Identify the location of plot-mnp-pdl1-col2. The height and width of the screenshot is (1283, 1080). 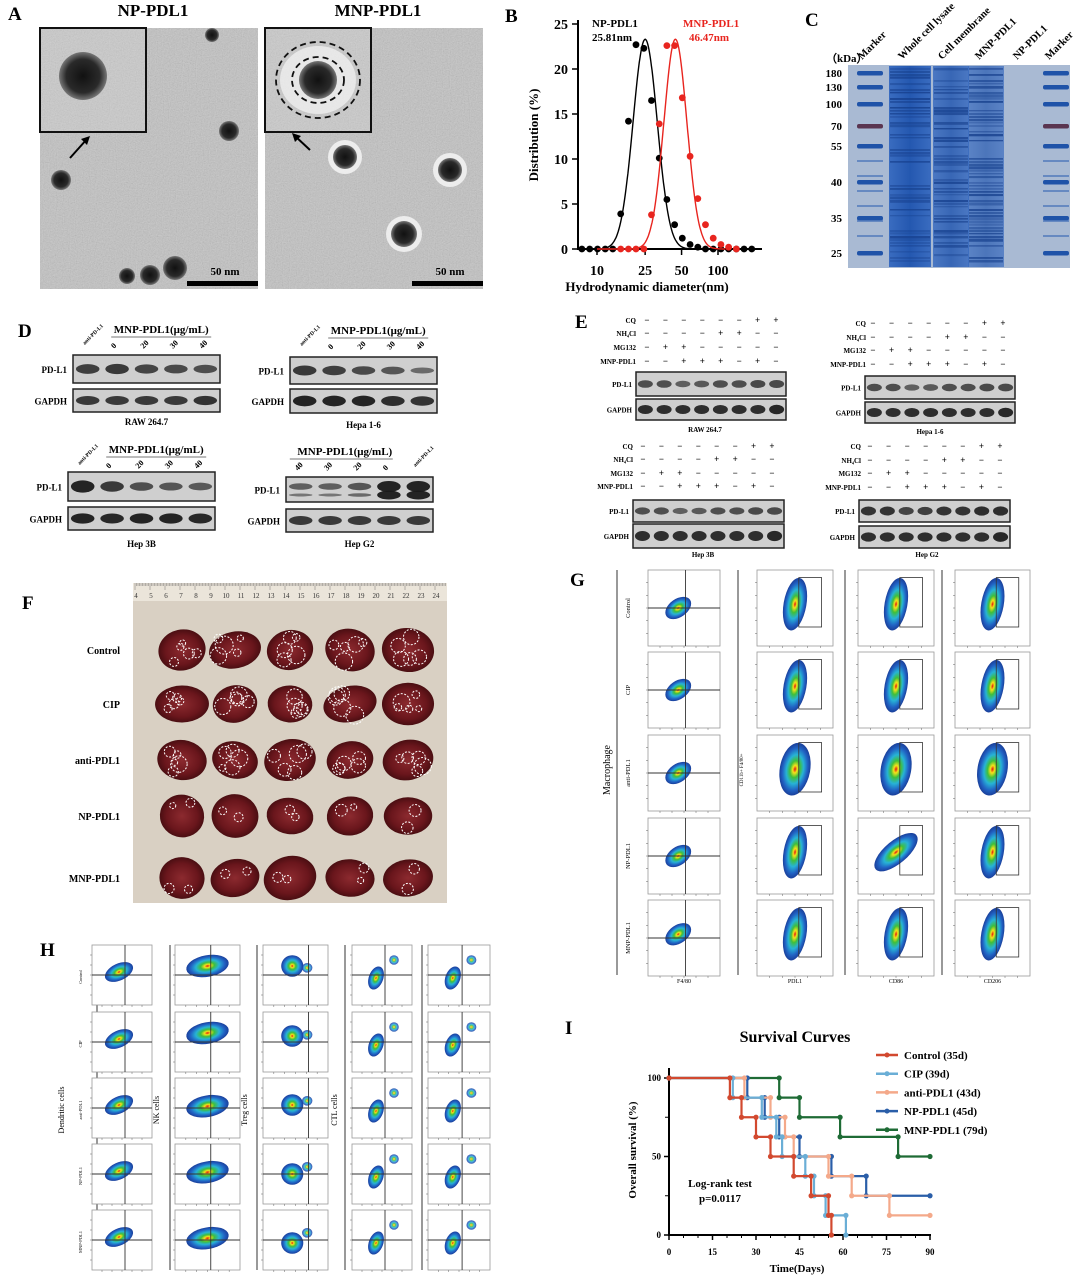
(207, 1240).